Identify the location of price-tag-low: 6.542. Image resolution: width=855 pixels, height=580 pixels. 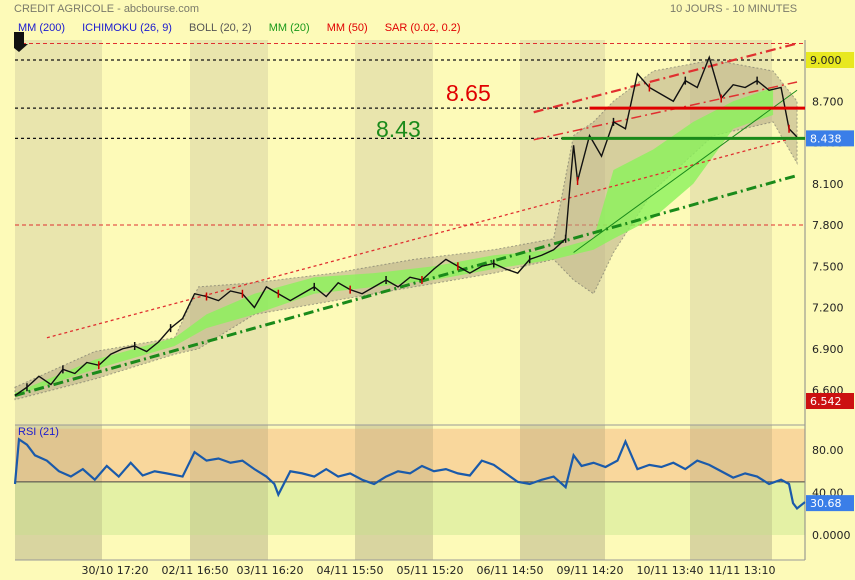
(826, 401).